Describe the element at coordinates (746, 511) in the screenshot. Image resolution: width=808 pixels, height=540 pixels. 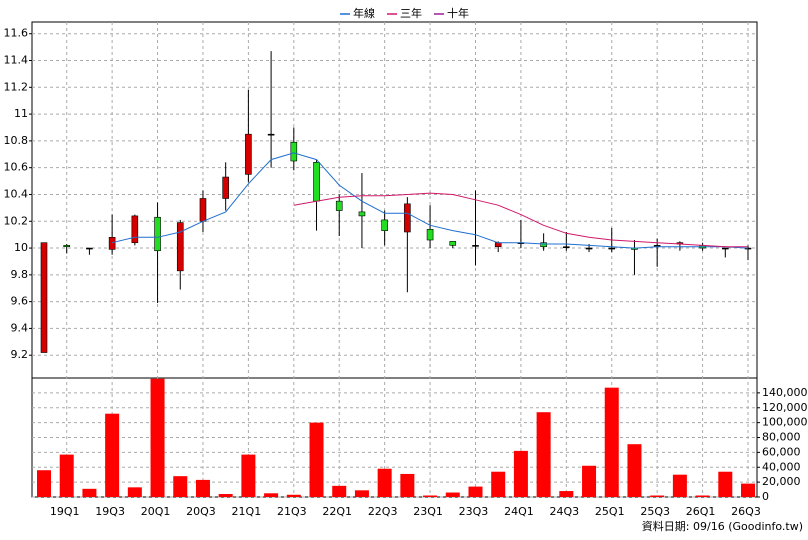
I see `x-tick-label: 26Q3` at that location.